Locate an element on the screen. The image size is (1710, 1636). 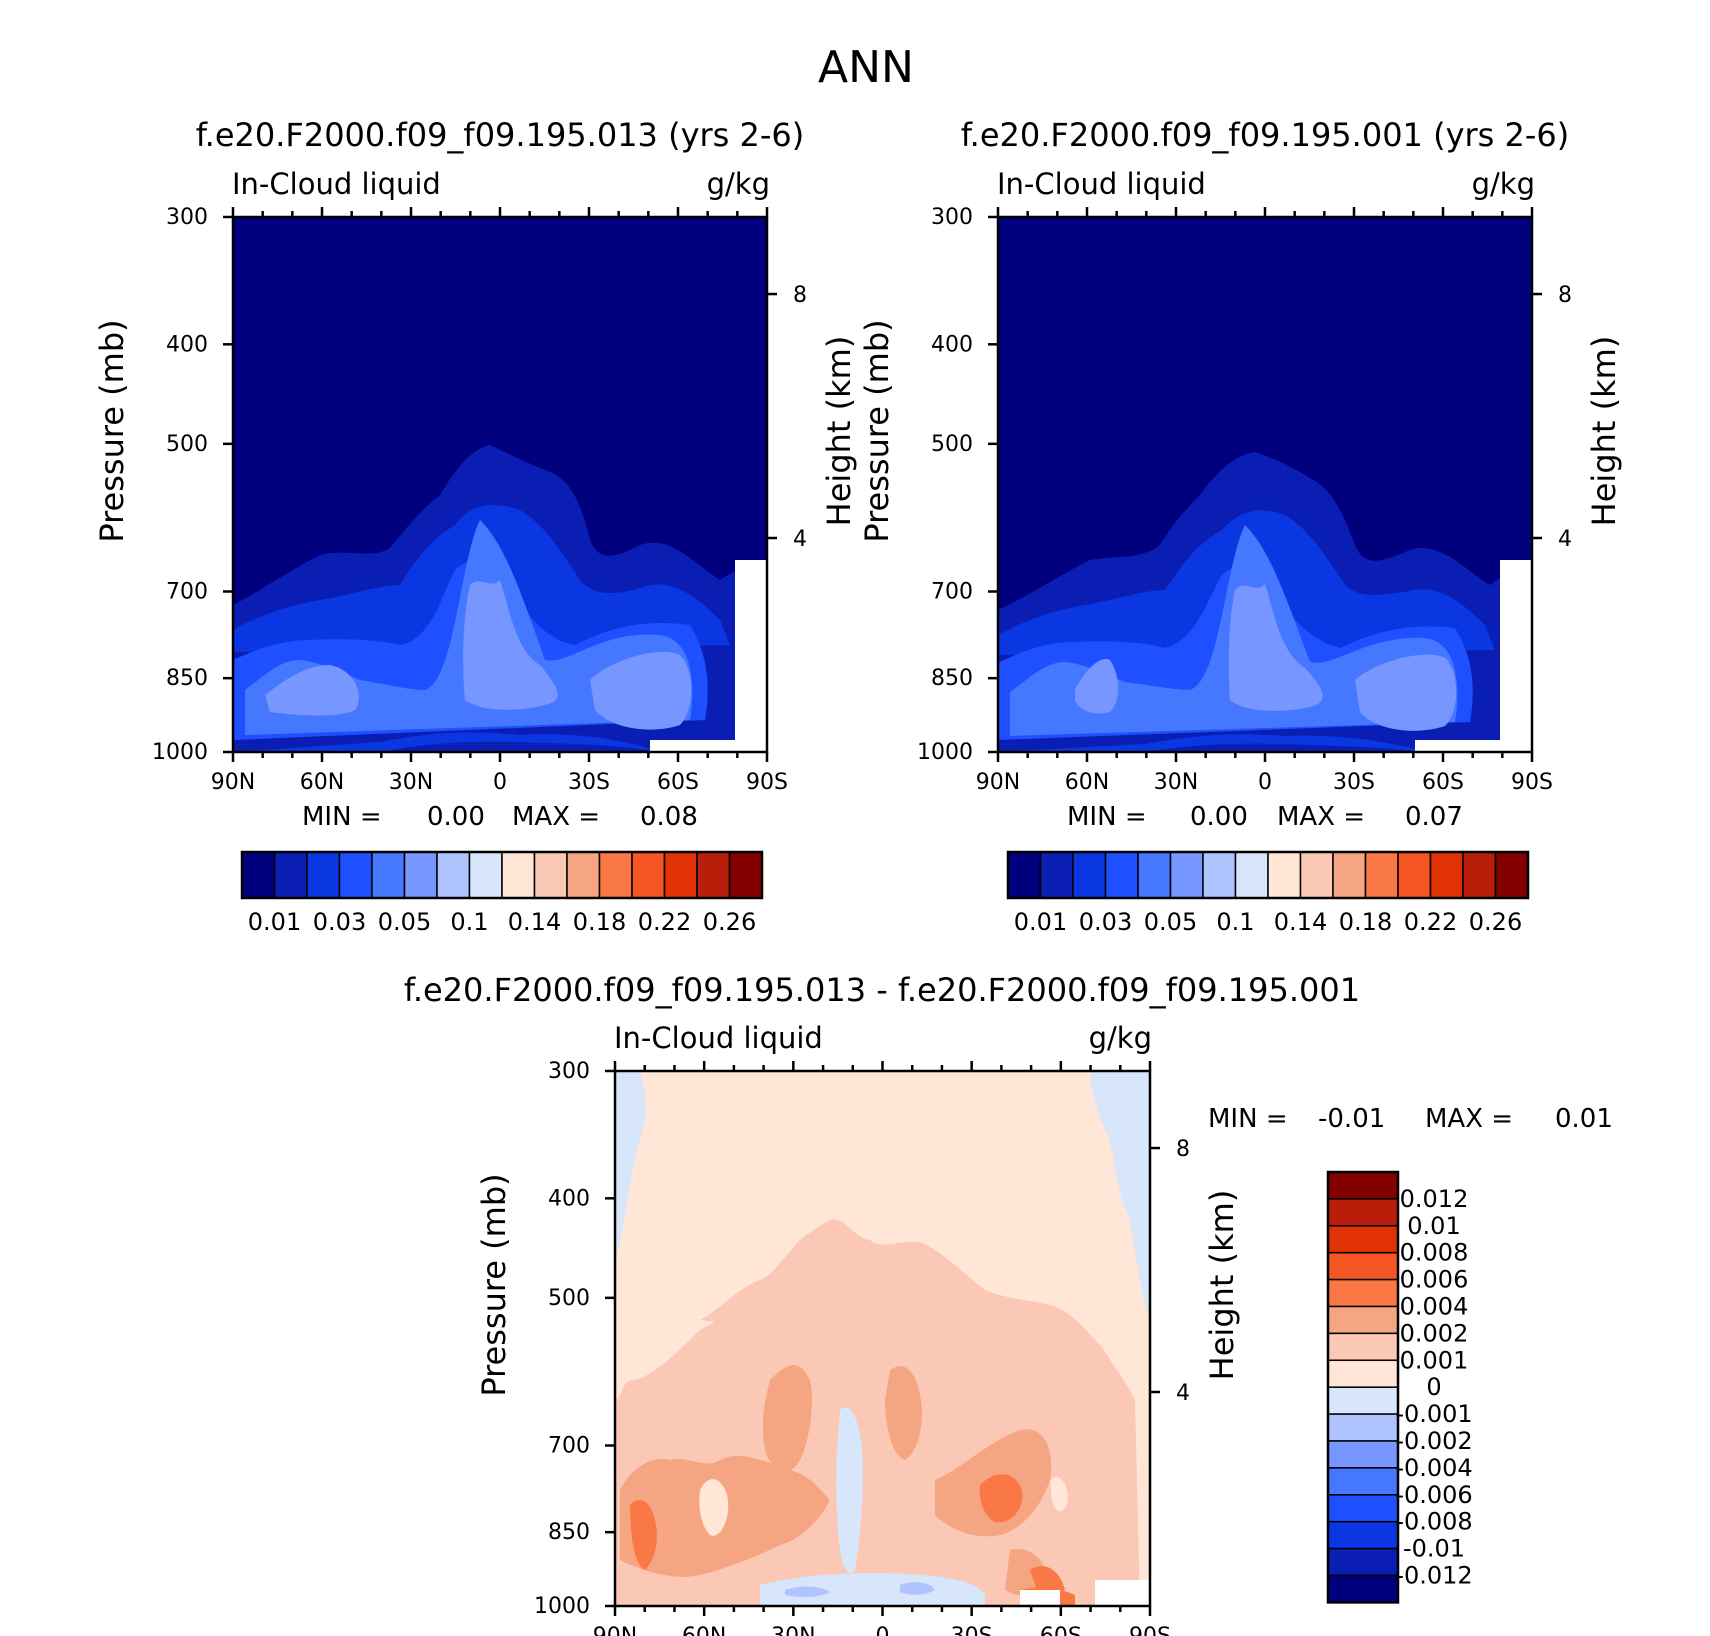
panel-2-min-label: MIN = is located at coordinates (1107, 817).